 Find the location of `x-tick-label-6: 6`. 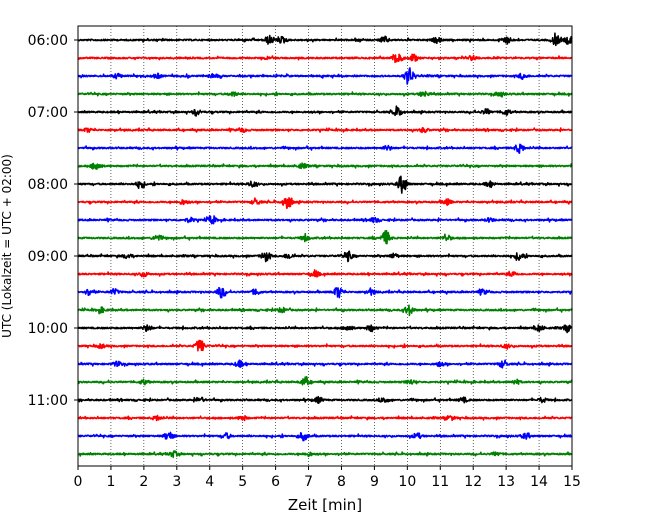

x-tick-label-6: 6 is located at coordinates (275, 482).